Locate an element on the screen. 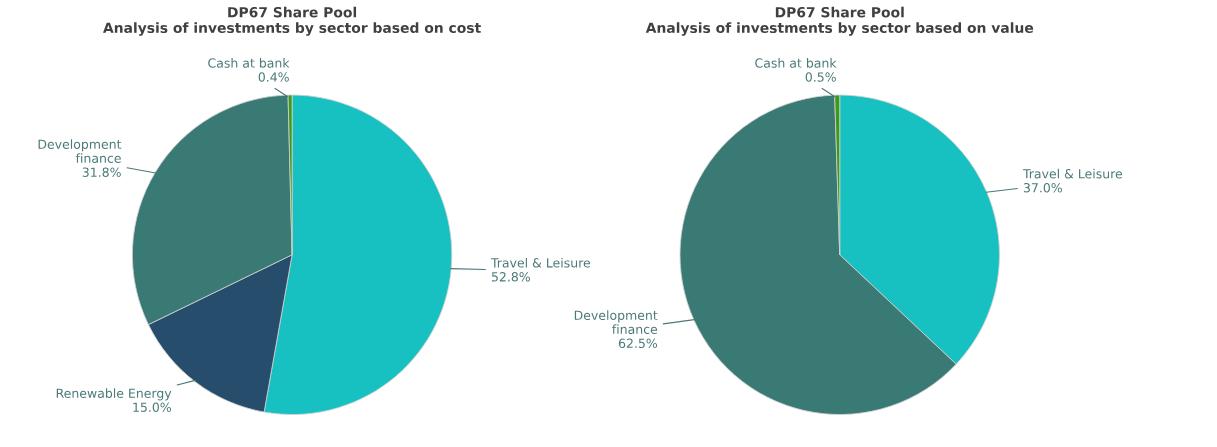 The image size is (1217, 447). data-label: 37.0% is located at coordinates (1042, 188).